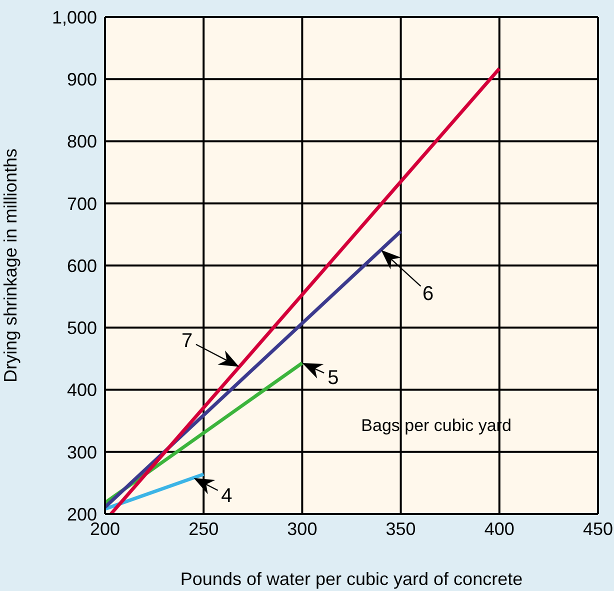  I want to click on y-tick-label: 400, so click(81, 390).